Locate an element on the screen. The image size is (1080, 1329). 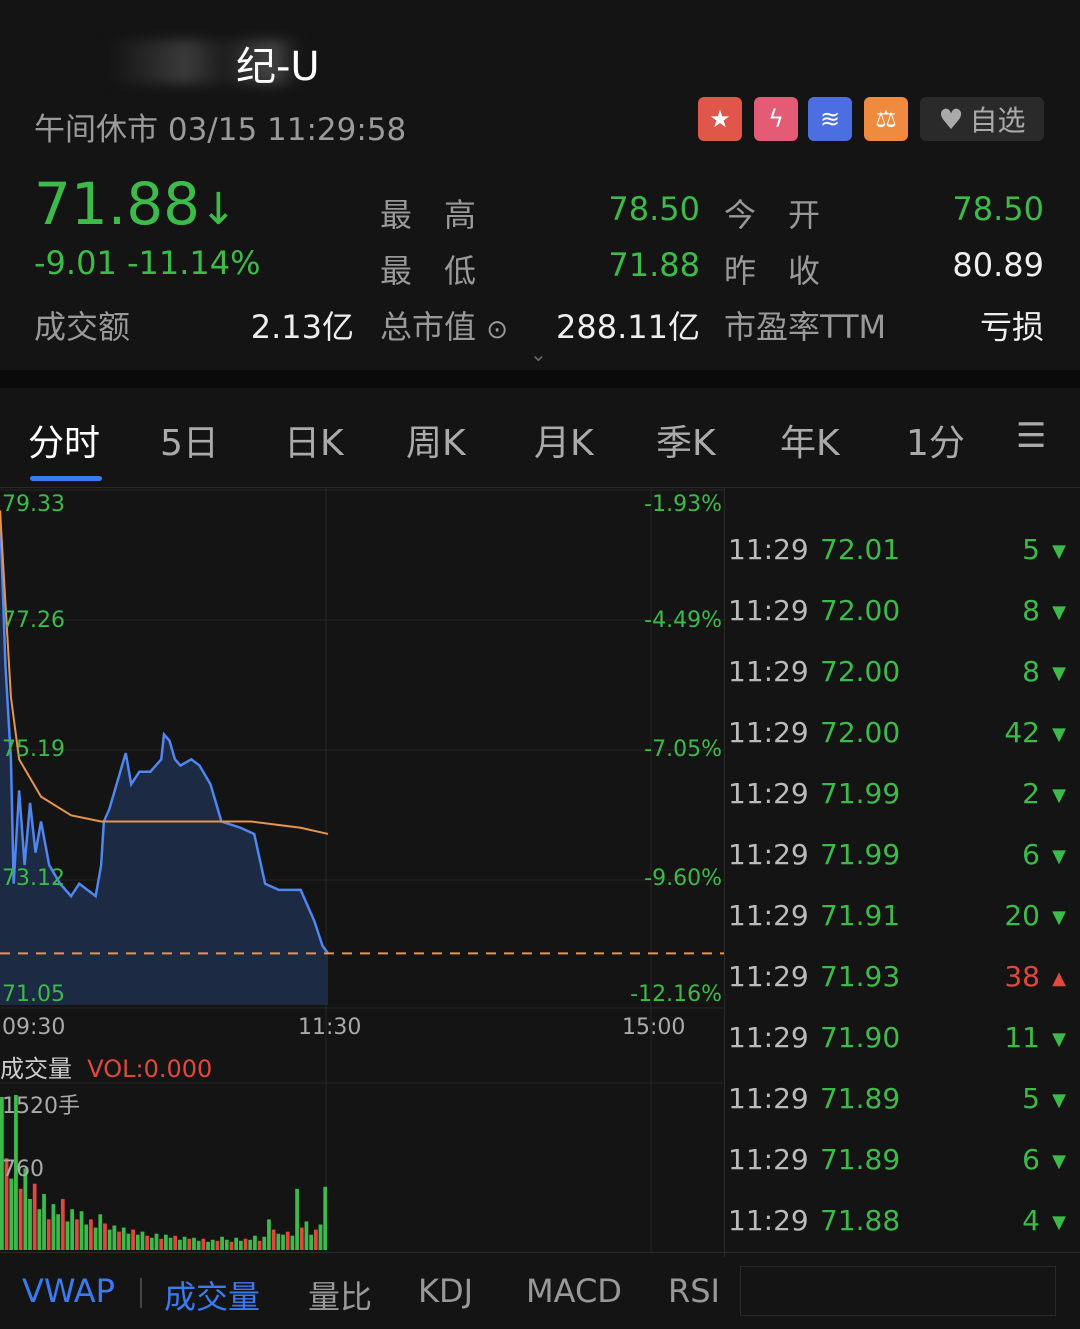
trade-price: 72.00 is located at coordinates (860, 610).